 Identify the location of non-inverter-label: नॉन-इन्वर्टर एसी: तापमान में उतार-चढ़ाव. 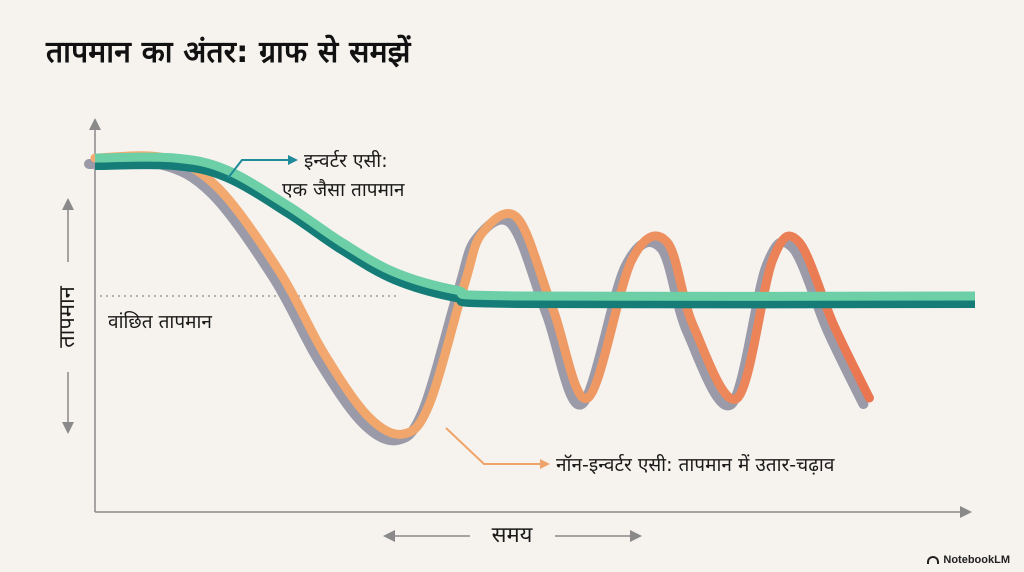
(695, 464).